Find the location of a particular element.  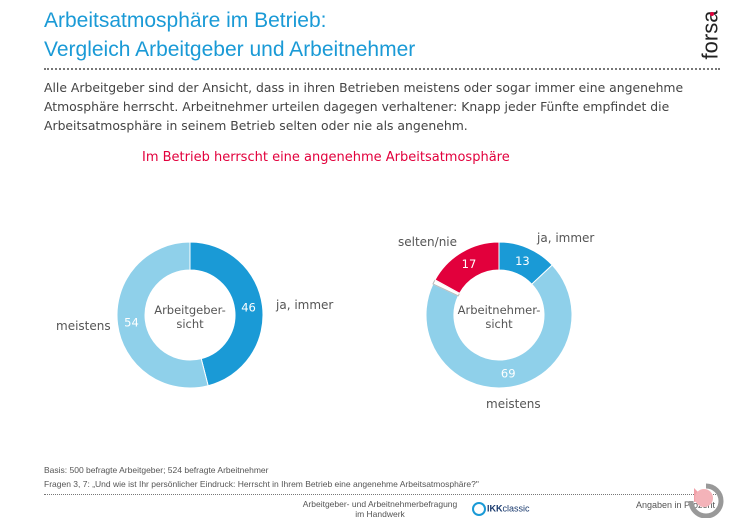

title-line-2: Vergleich Arbeitgeber und Arbeitnehmer is located at coordinates (230, 49).